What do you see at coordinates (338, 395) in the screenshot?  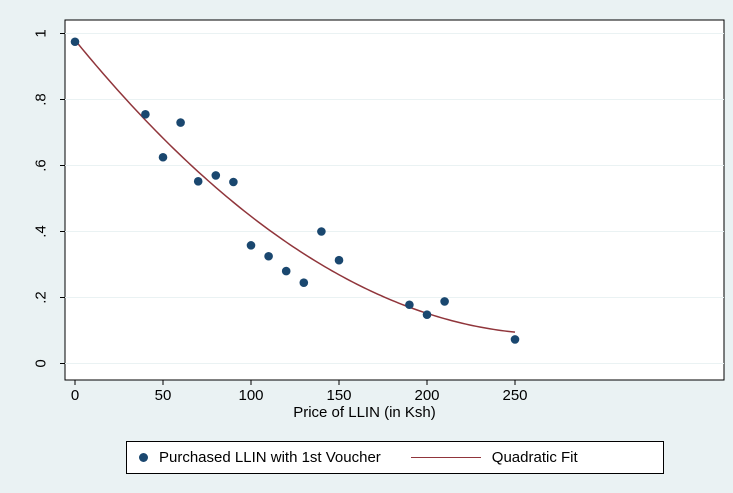 I see `x-tick-label: 150` at bounding box center [338, 395].